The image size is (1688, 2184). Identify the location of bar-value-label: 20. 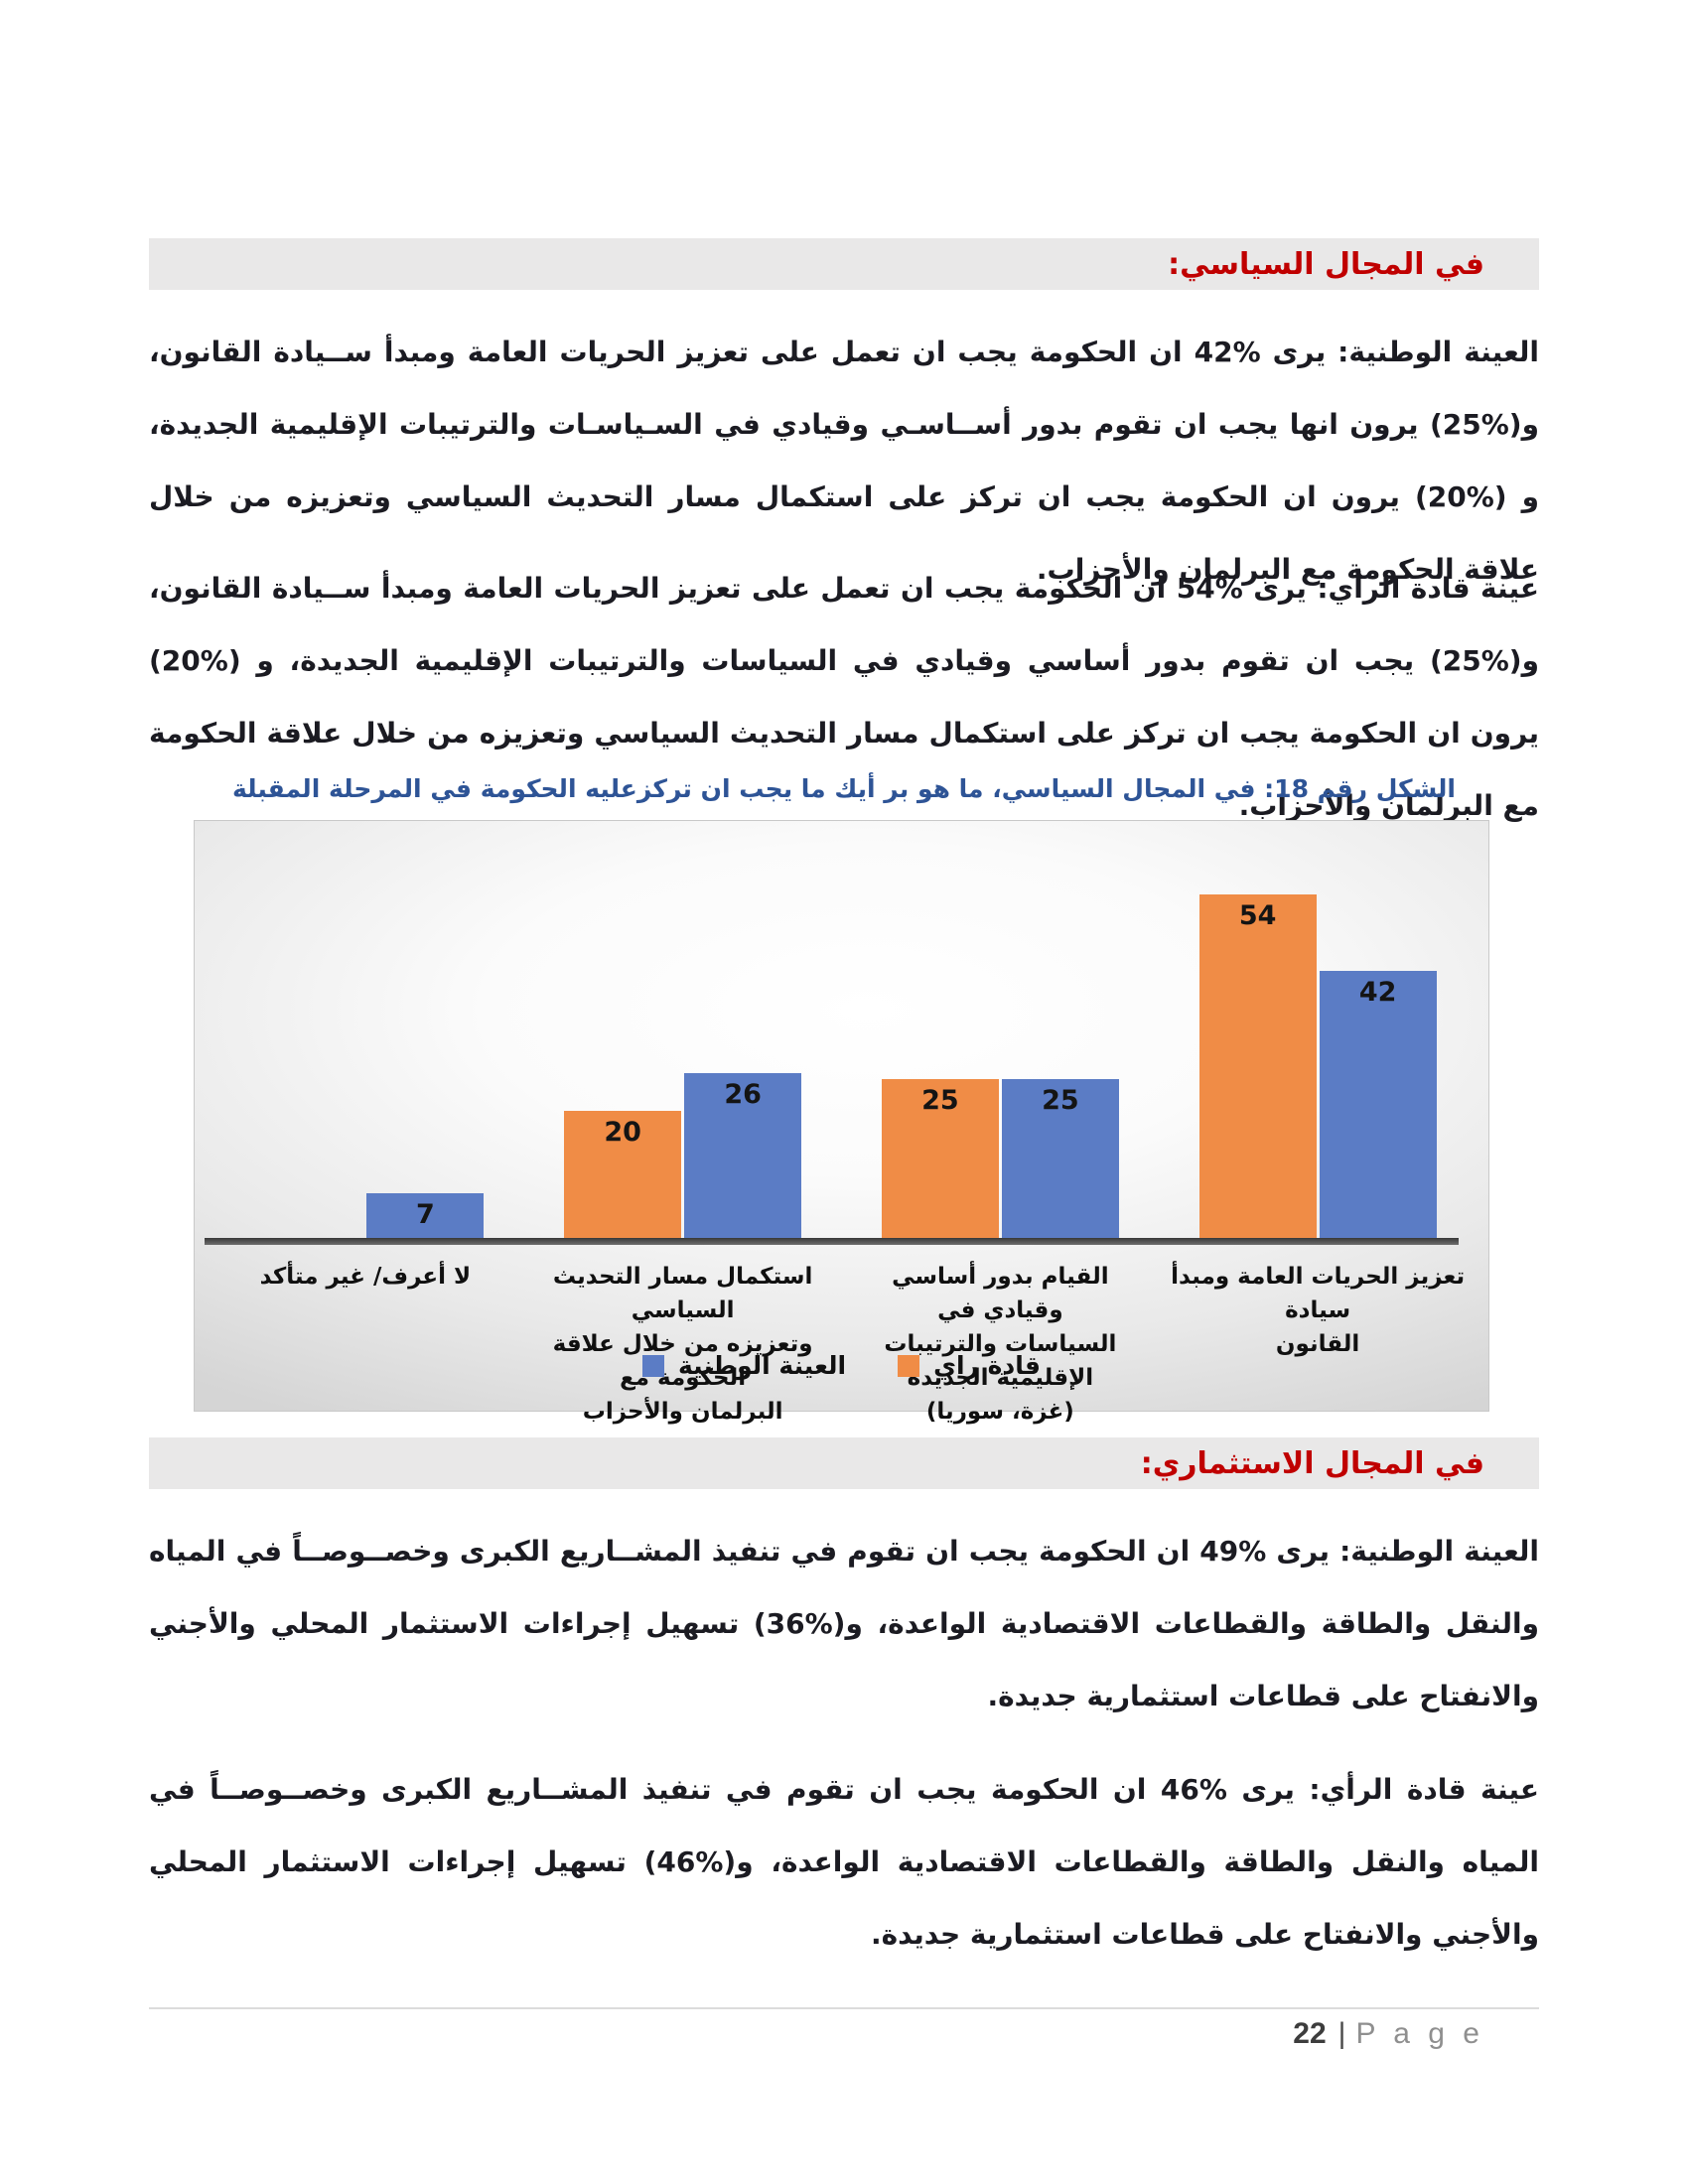
(622, 1132).